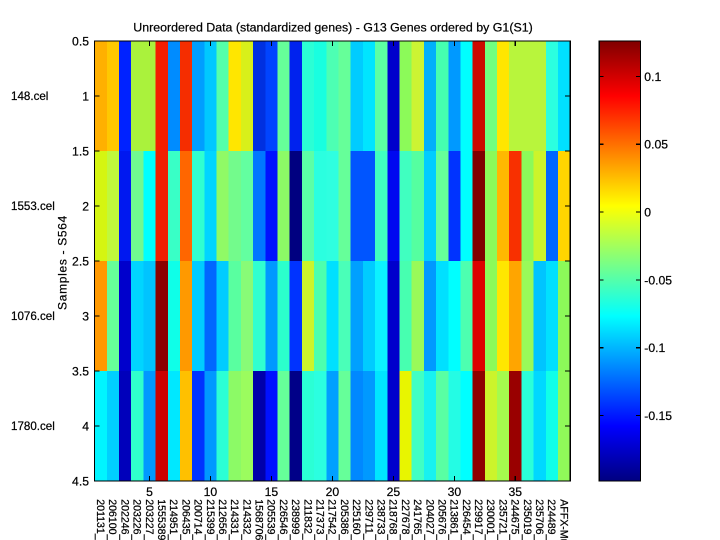  What do you see at coordinates (380, 519) in the screenshot?
I see `svg-text: 238733_at` at bounding box center [380, 519].